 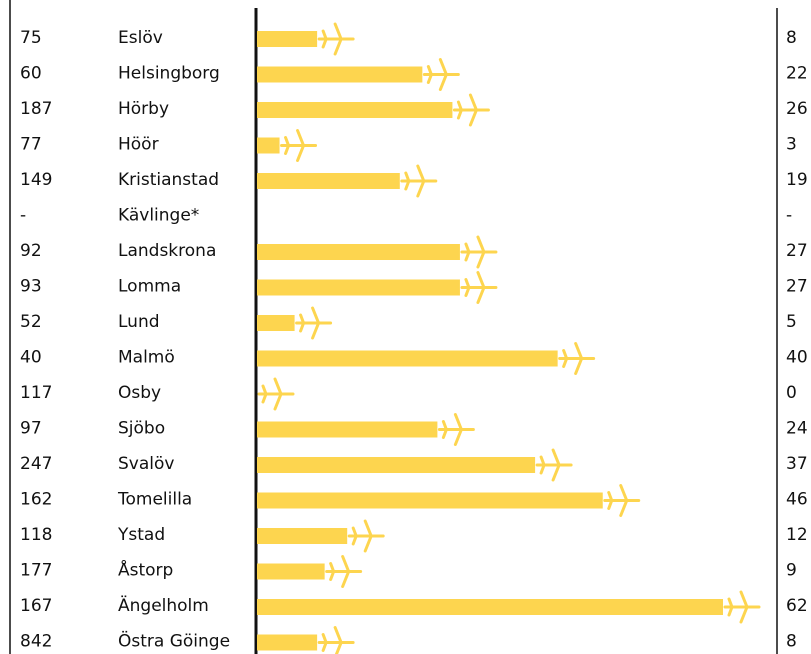 I want to click on count-label: 60, so click(x=31, y=74).